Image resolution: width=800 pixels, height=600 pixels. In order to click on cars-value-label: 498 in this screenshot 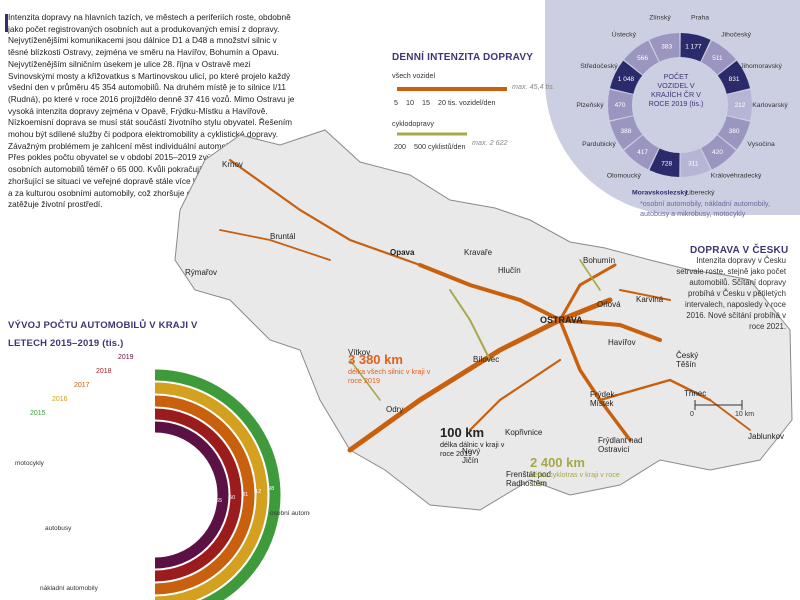, I will do `click(269, 489)`.